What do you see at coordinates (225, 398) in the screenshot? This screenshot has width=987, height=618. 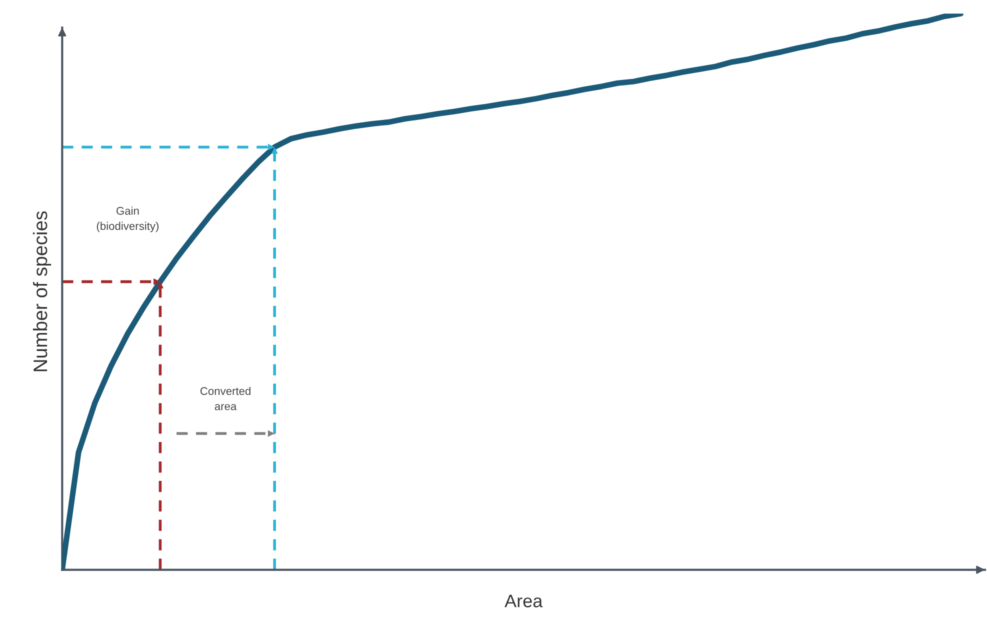 I see `annotation: Converted area` at bounding box center [225, 398].